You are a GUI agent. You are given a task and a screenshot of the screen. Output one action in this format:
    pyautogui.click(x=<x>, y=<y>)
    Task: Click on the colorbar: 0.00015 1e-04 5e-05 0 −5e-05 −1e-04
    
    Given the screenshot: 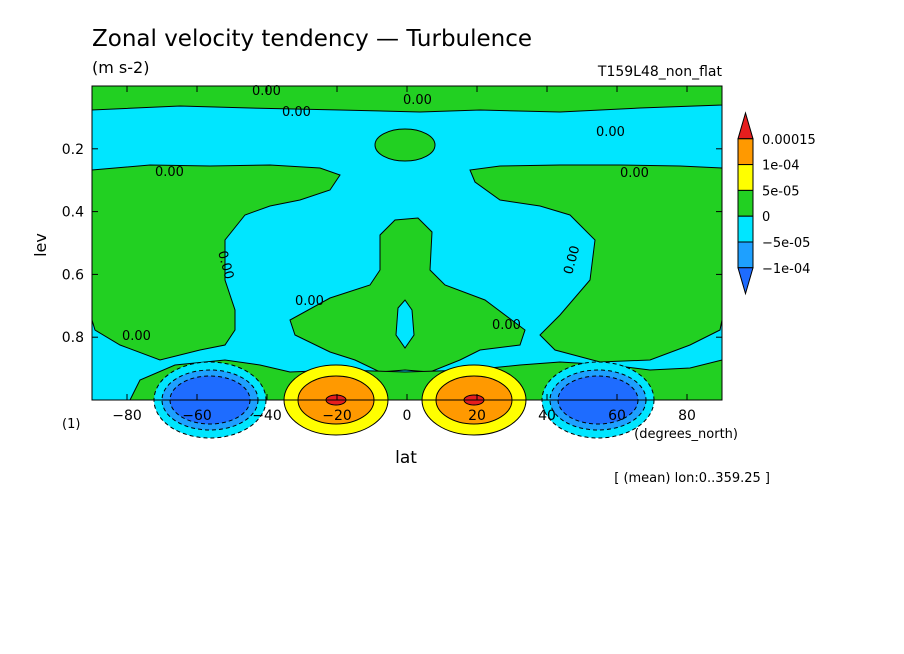 What is the action you would take?
    pyautogui.click(x=776, y=203)
    